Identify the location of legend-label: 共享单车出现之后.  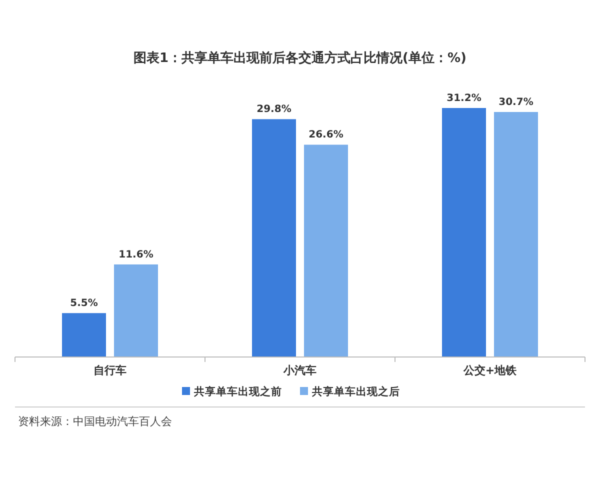
(355, 391).